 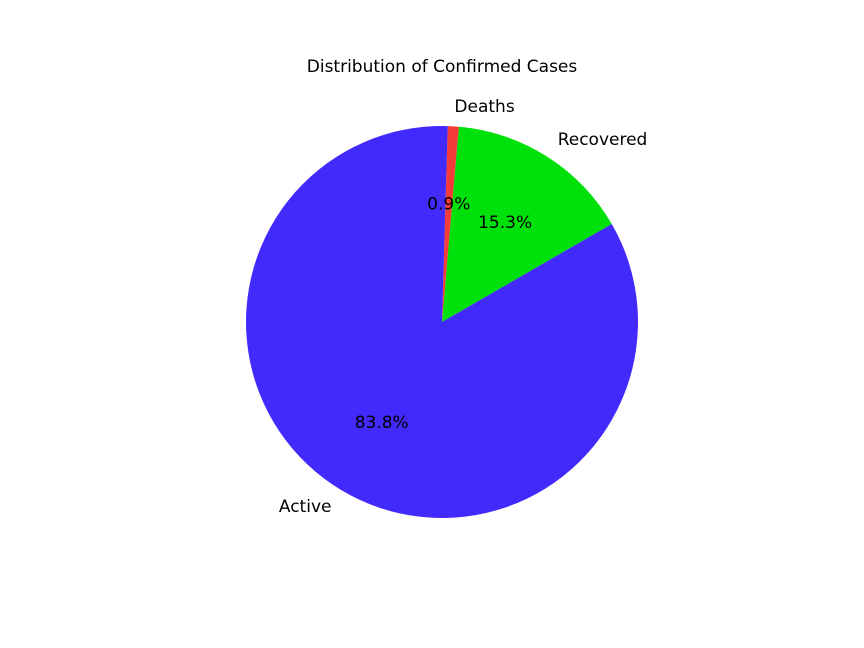 I want to click on chart-title: Distribution of Confirmed Cases, so click(x=442, y=67).